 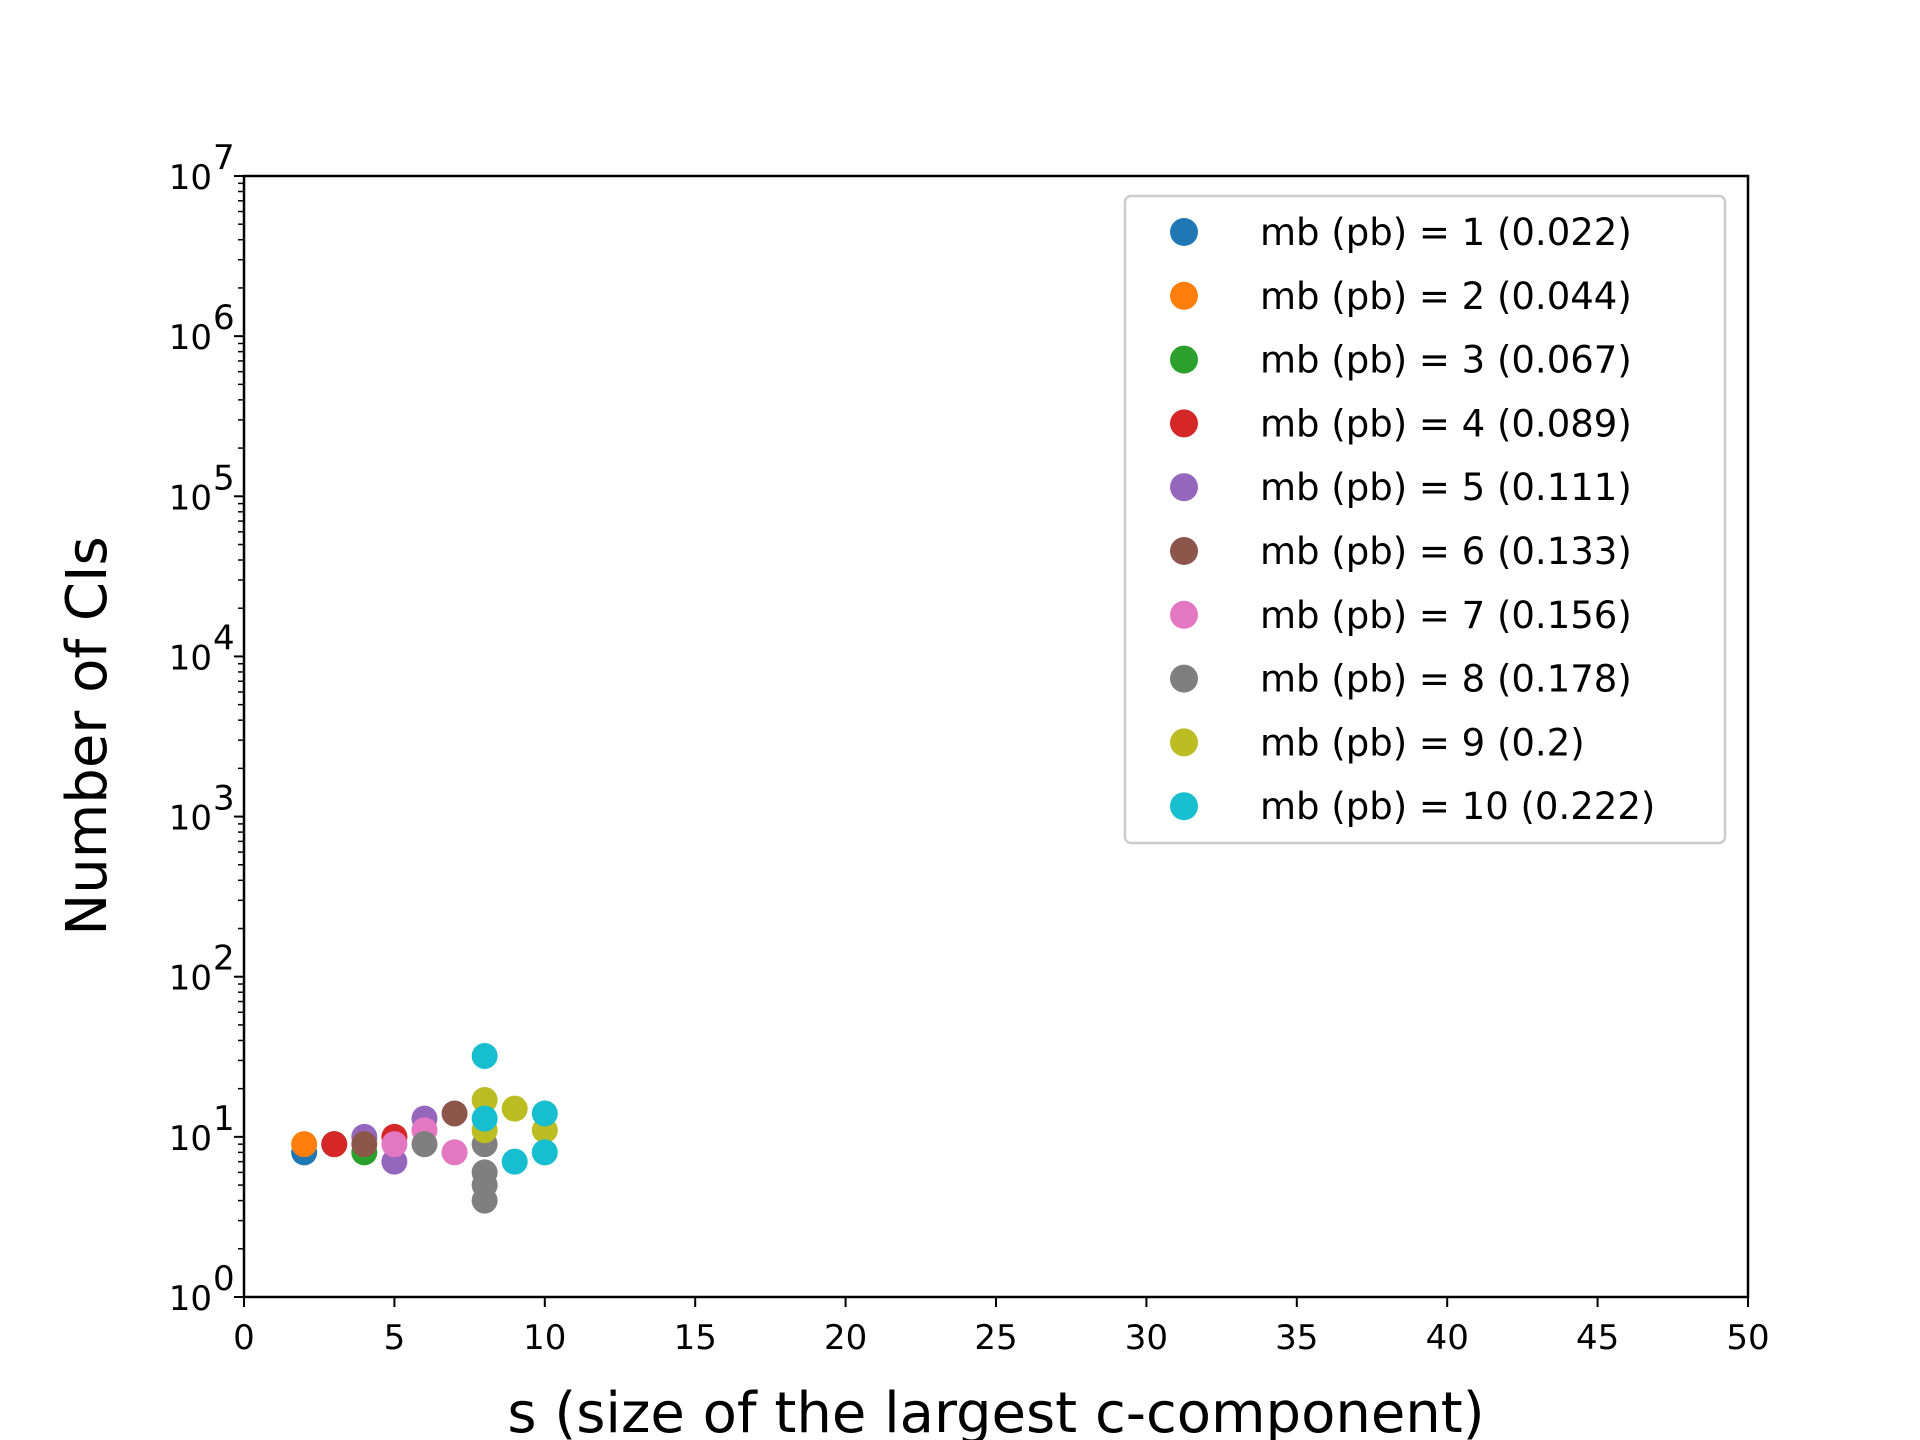 What do you see at coordinates (1747, 1338) in the screenshot?
I see `x-tick-label: 50` at bounding box center [1747, 1338].